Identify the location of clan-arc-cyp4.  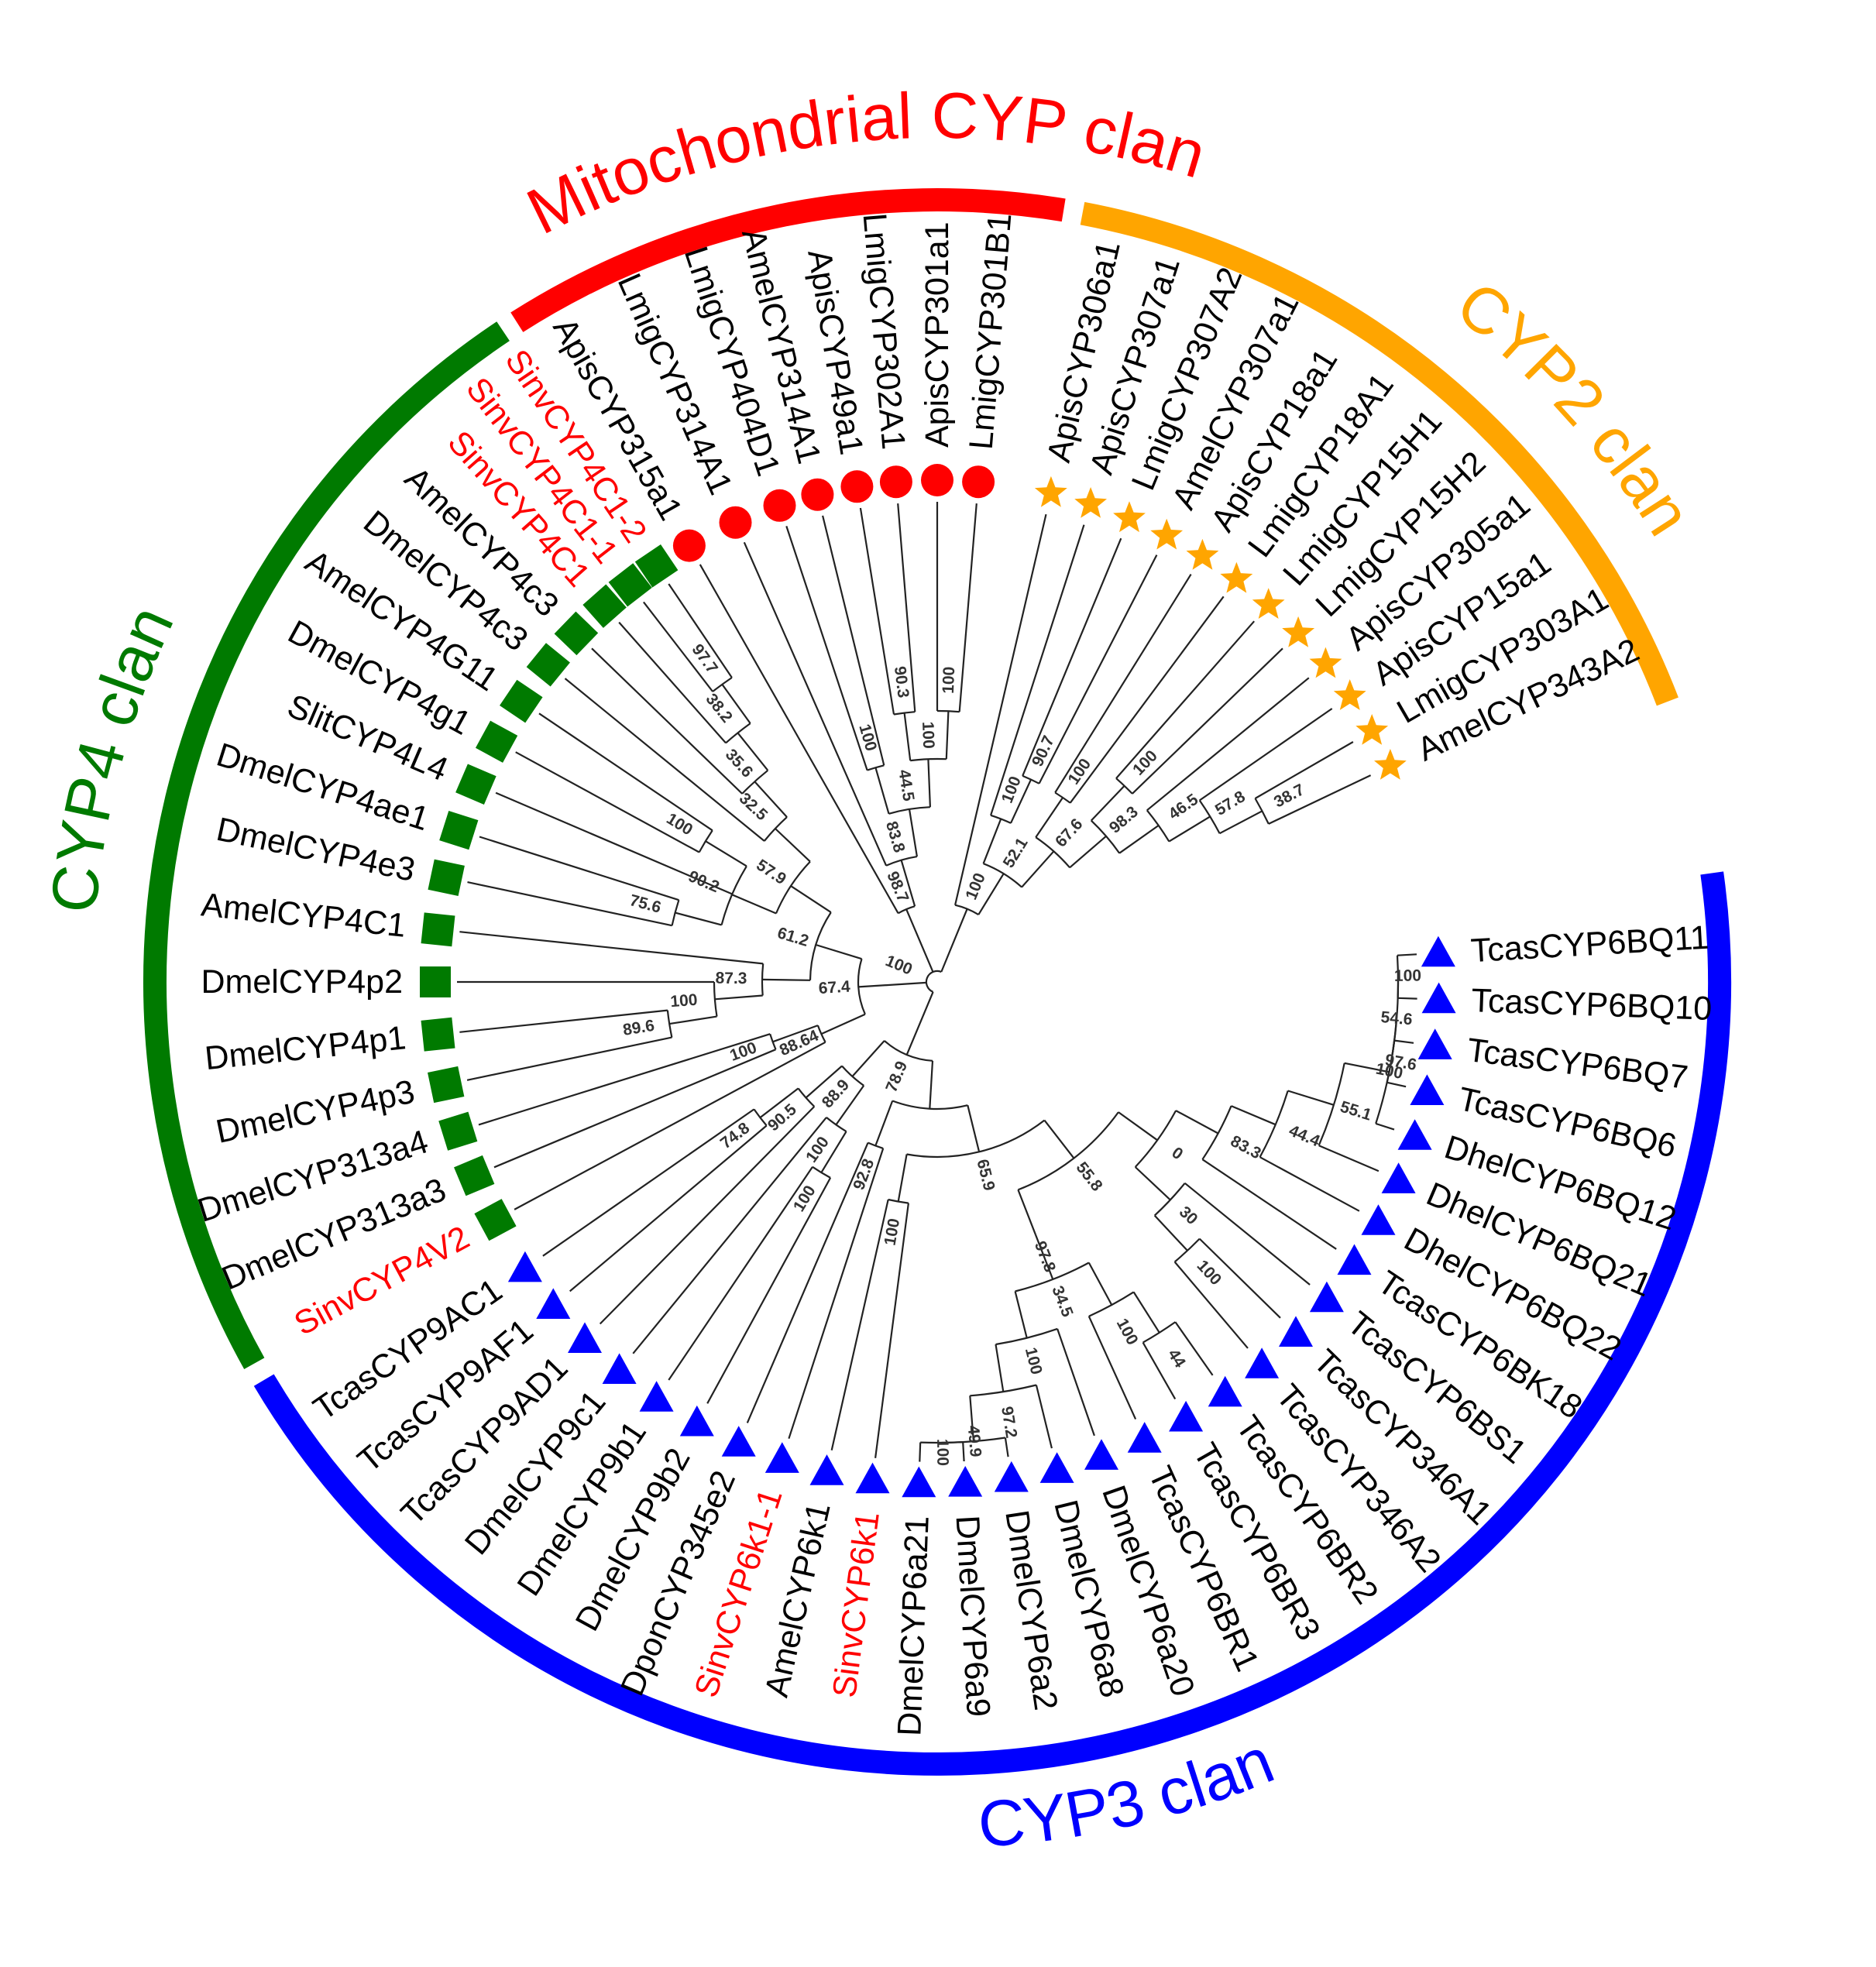
(326, 845).